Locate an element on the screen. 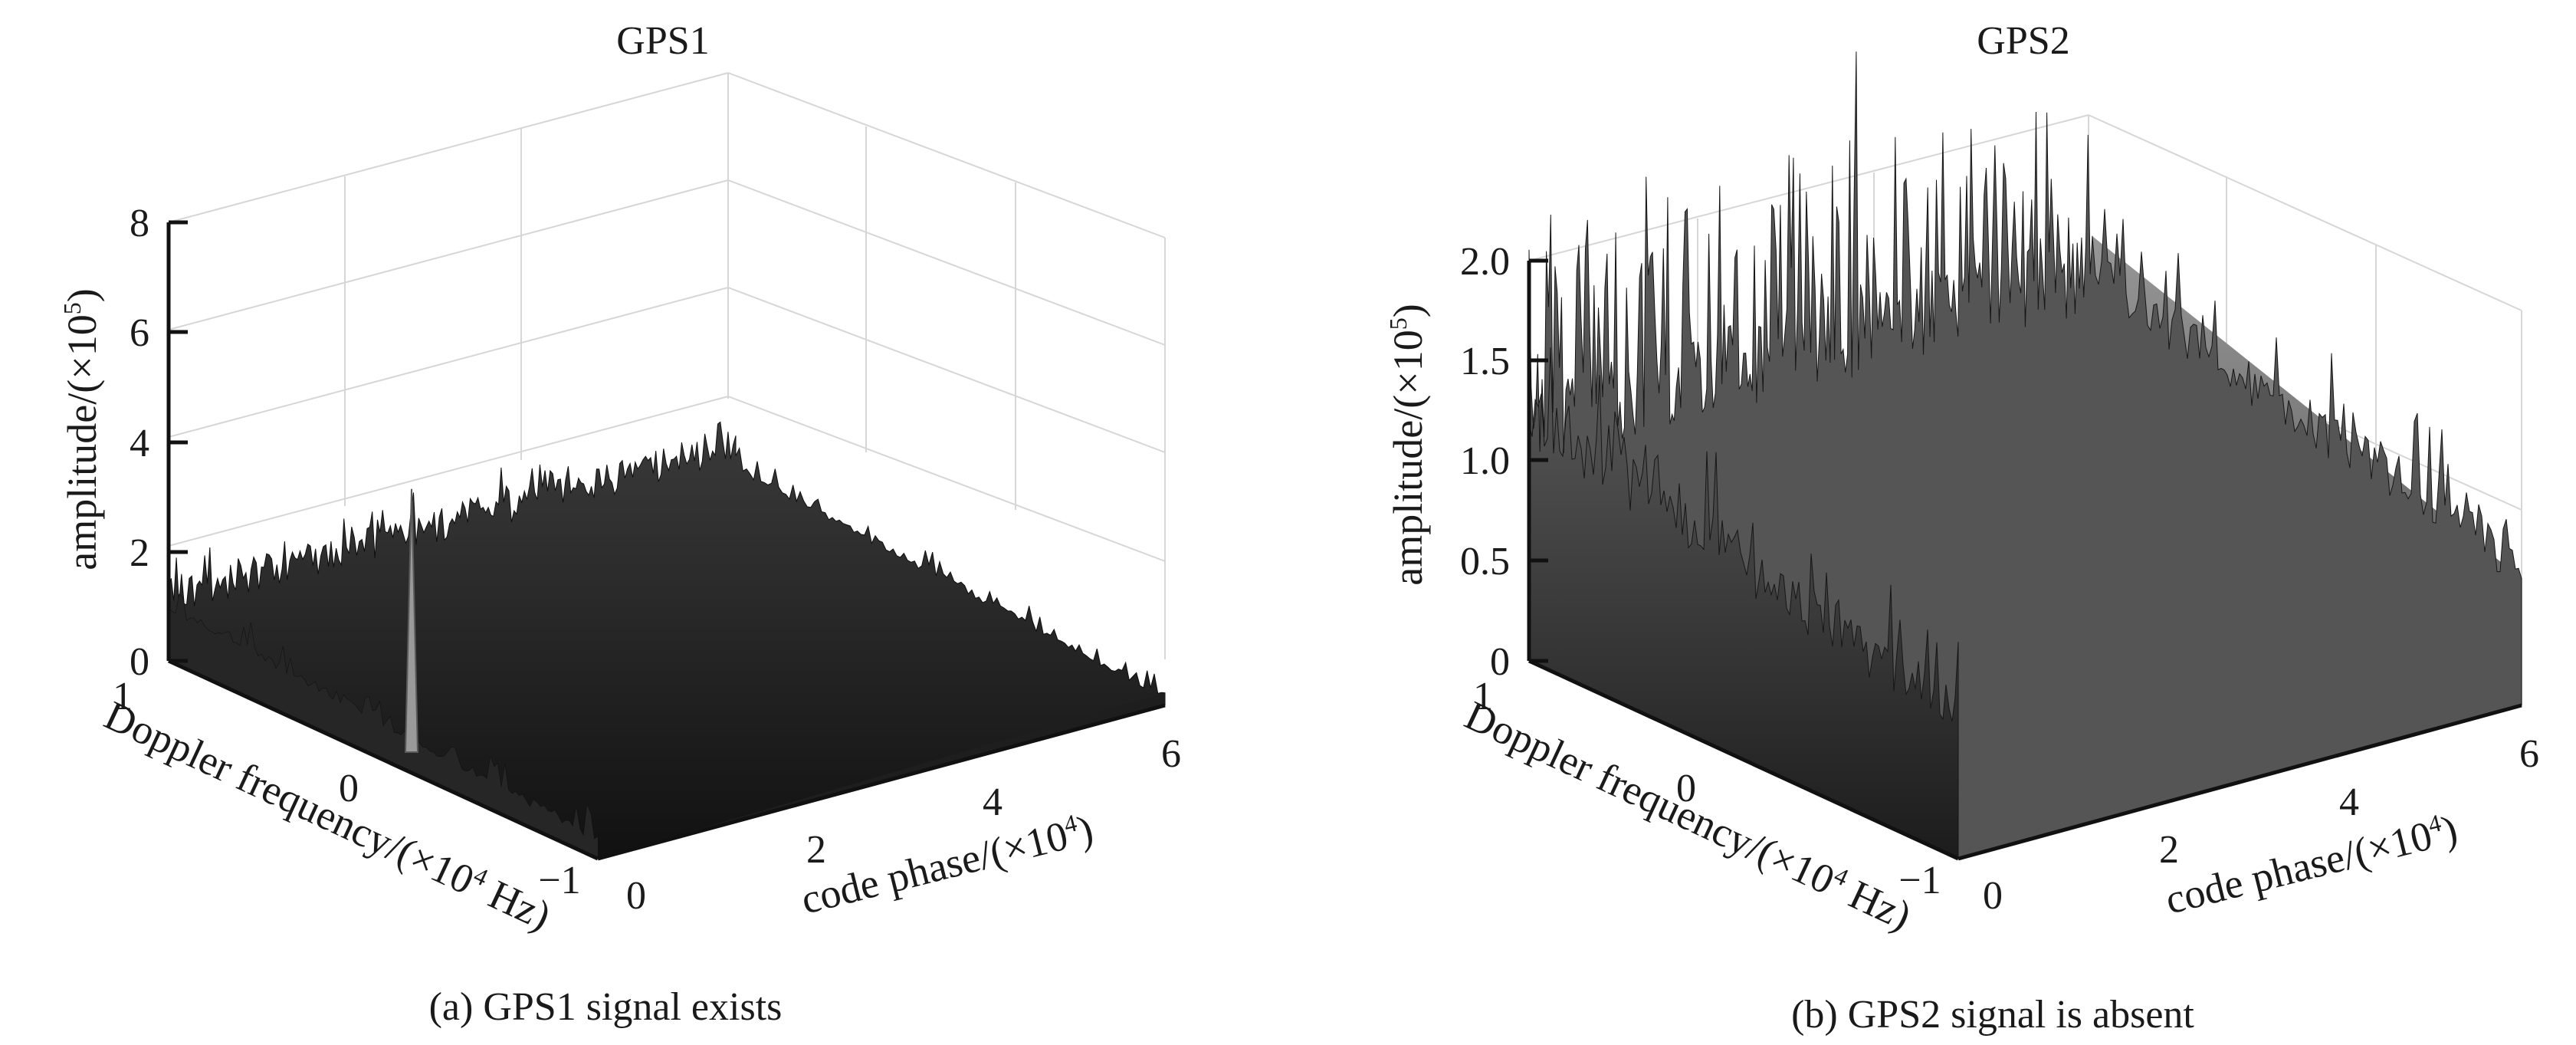 This screenshot has width=2576, height=1045. tick-label: 1.0 is located at coordinates (1485, 461).